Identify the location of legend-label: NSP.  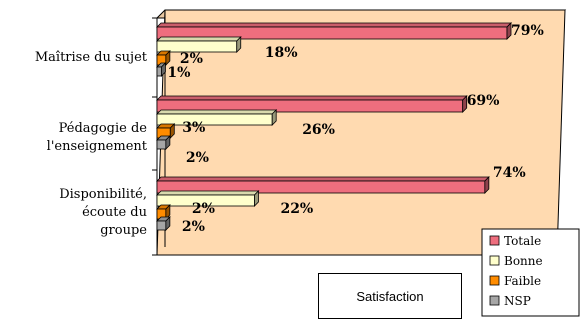
(517, 301).